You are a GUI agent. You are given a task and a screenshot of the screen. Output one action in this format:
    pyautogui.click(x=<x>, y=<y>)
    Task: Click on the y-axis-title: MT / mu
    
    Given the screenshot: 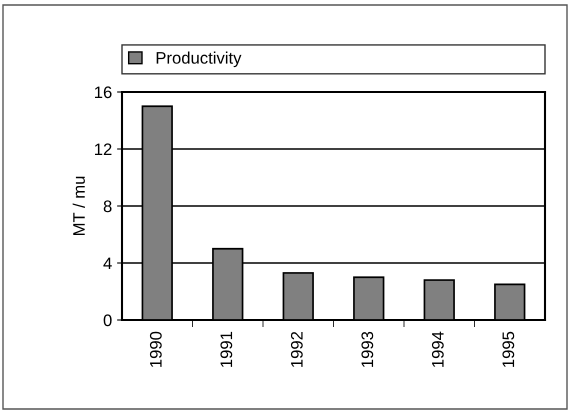 What is the action you would take?
    pyautogui.click(x=78, y=206)
    